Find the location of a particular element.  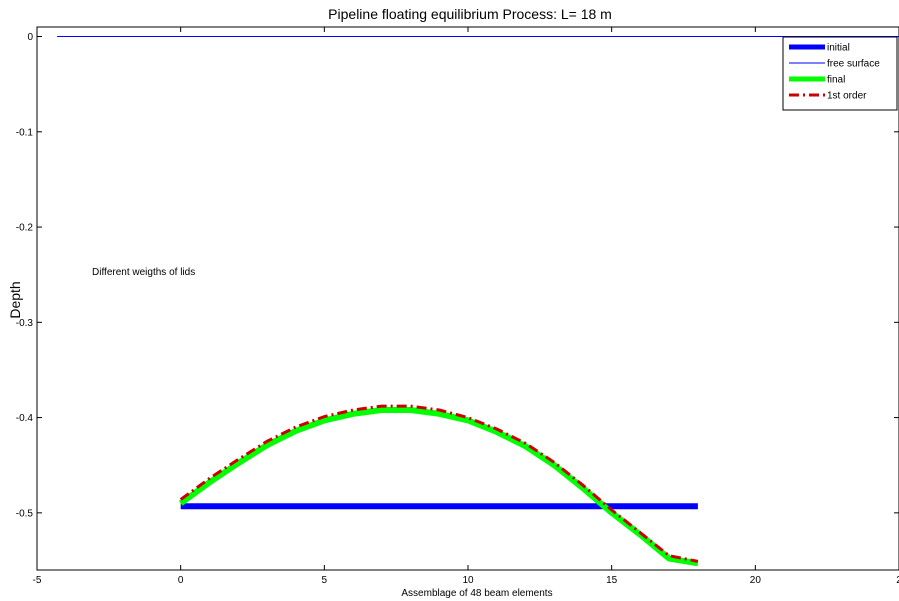

legend-label: initial is located at coordinates (838, 48).